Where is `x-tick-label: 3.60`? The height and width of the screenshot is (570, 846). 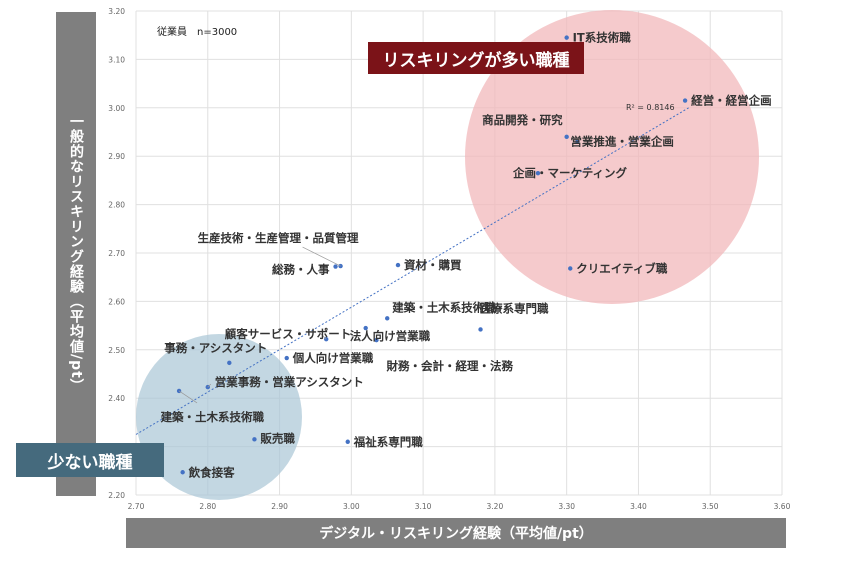
x-tick-label: 3.60 is located at coordinates (782, 506).